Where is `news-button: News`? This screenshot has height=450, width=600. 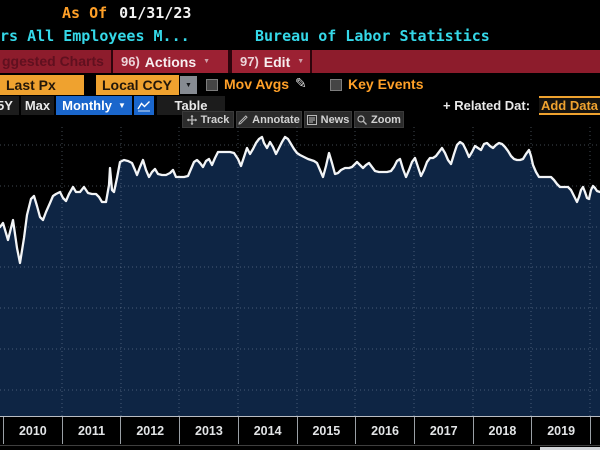 news-button: News is located at coordinates (328, 119).